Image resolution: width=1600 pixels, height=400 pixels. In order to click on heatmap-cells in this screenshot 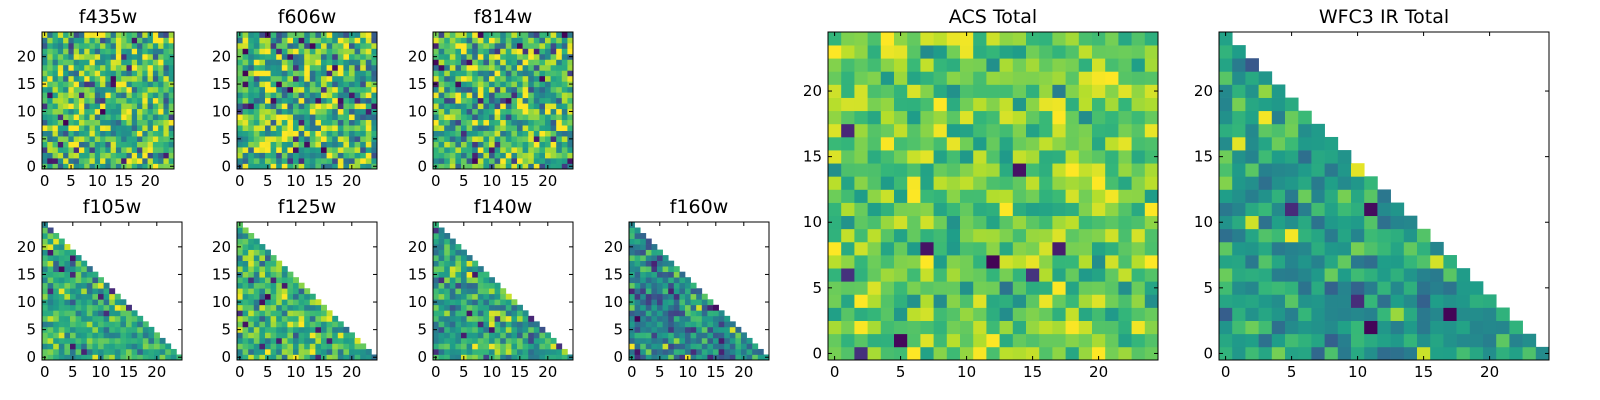, I will do `click(699, 291)`.